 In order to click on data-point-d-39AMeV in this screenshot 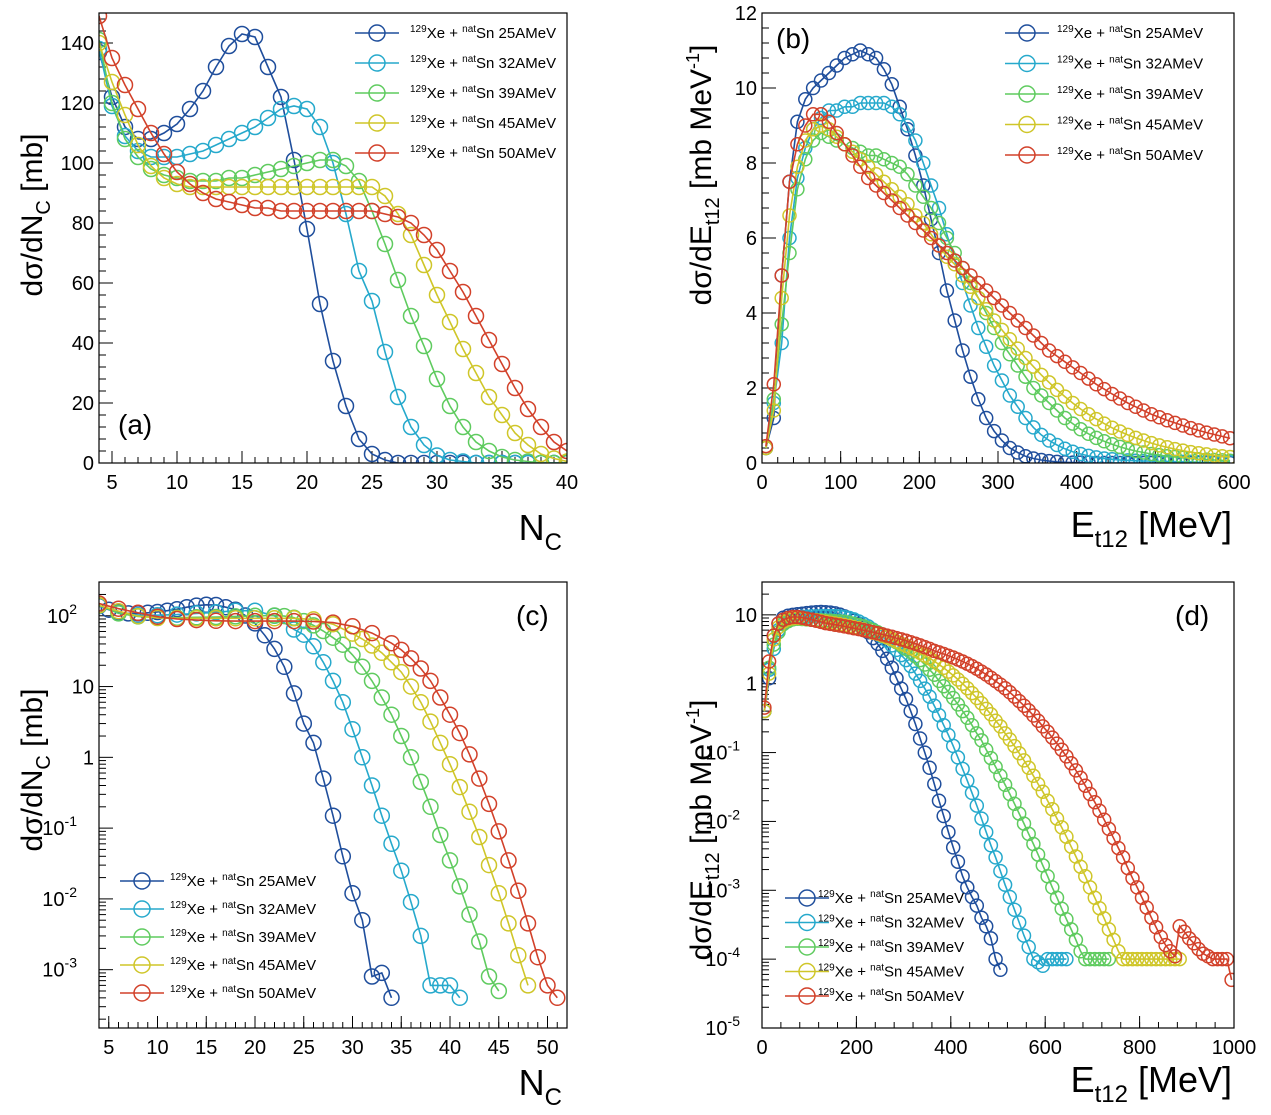, I will do `click(1099, 959)`.